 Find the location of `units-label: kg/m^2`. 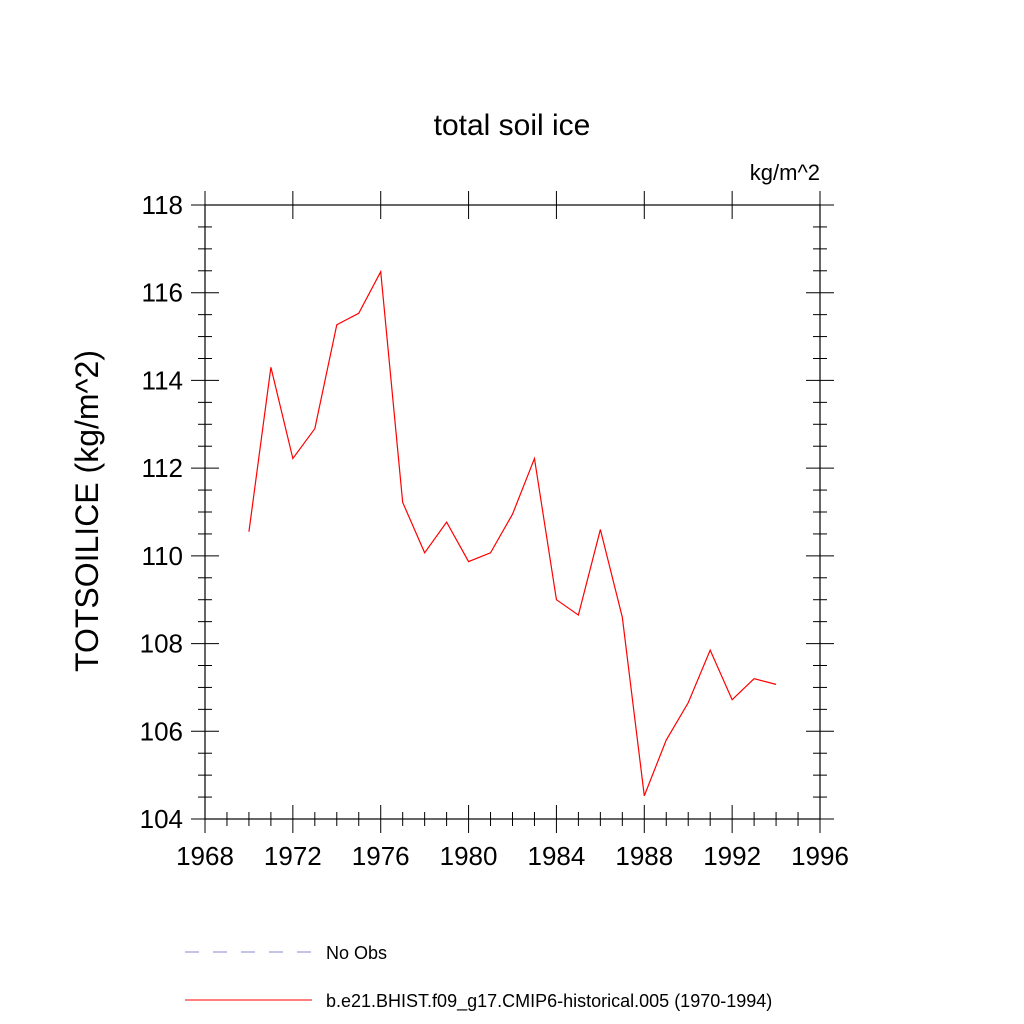

units-label: kg/m^2 is located at coordinates (785, 172).